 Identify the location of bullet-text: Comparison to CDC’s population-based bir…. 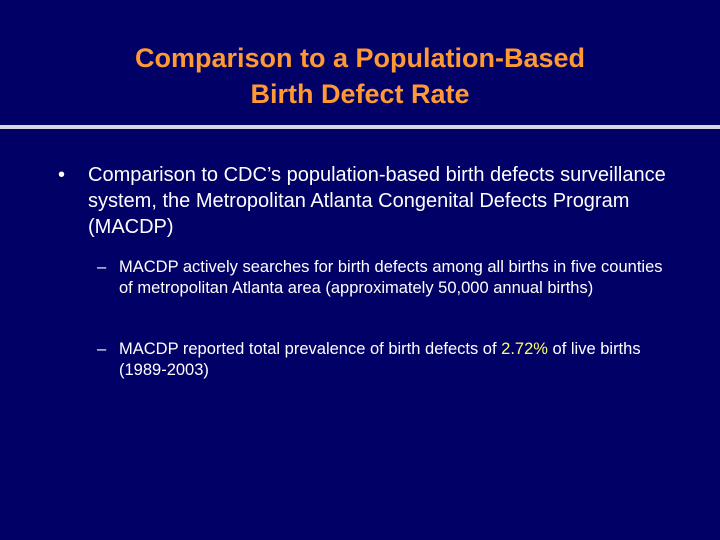
(377, 201).